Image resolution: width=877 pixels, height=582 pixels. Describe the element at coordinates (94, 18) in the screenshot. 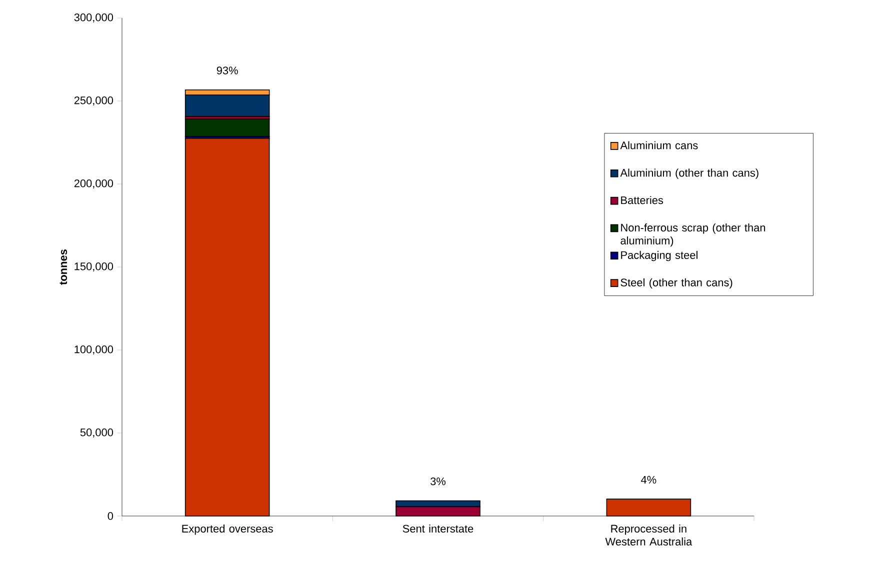

I see `y-tick-label: 300,000` at that location.